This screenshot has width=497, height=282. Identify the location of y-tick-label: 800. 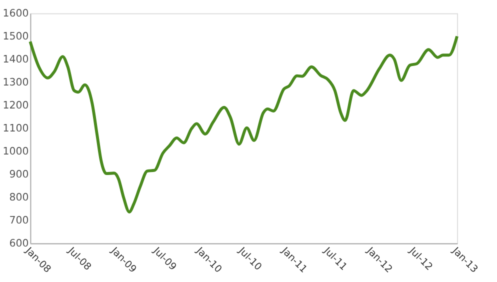
(19, 198).